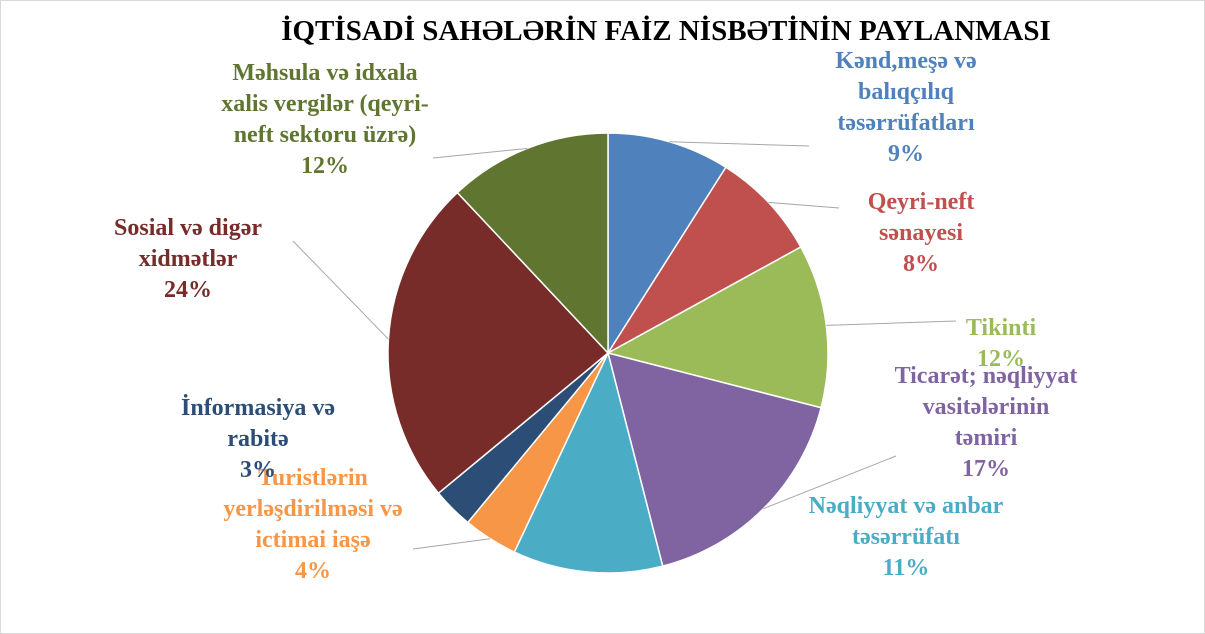  Describe the element at coordinates (1001, 344) in the screenshot. I see `slice-label: Tikinti 12%` at that location.